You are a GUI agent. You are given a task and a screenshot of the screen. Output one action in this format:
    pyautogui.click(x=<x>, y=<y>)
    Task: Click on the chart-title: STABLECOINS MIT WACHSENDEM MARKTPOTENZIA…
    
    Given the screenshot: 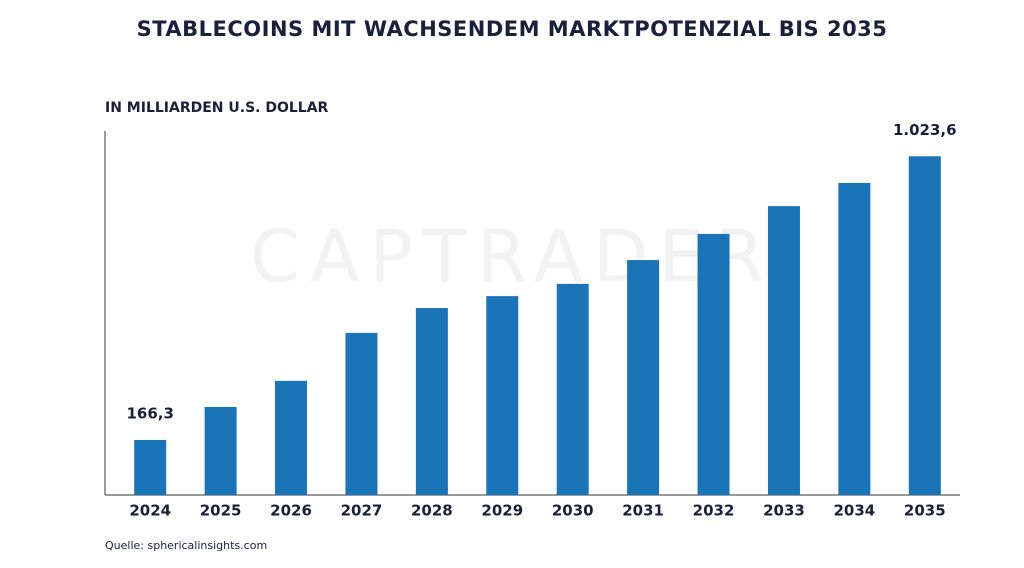 What is the action you would take?
    pyautogui.click(x=512, y=29)
    